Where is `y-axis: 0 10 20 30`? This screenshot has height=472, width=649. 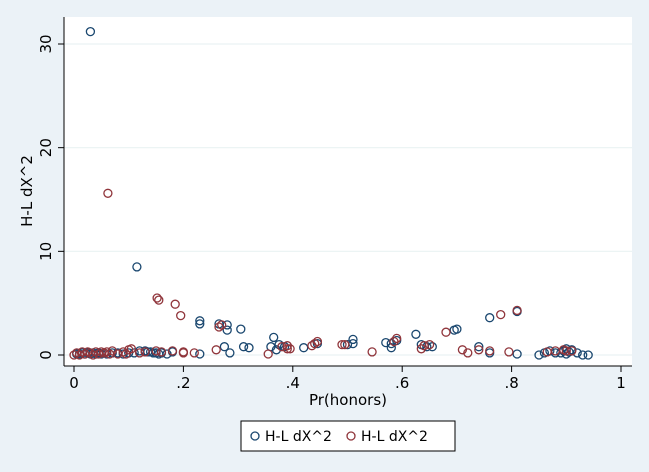 y-axis: 0 10 20 30 is located at coordinates (50, 197).